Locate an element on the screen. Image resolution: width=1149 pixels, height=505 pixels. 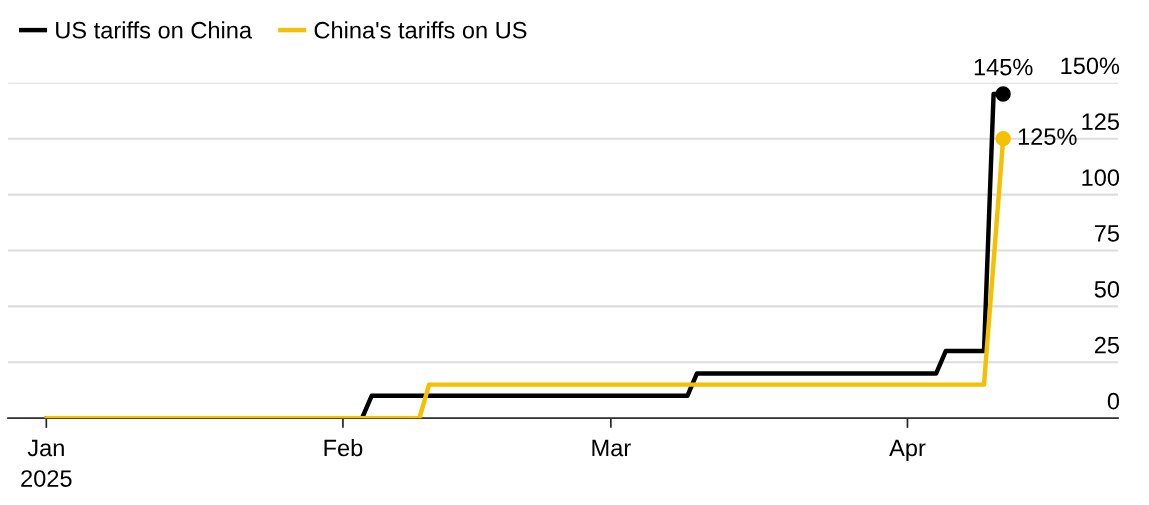
y-tick-label: 25 is located at coordinates (1106, 345).